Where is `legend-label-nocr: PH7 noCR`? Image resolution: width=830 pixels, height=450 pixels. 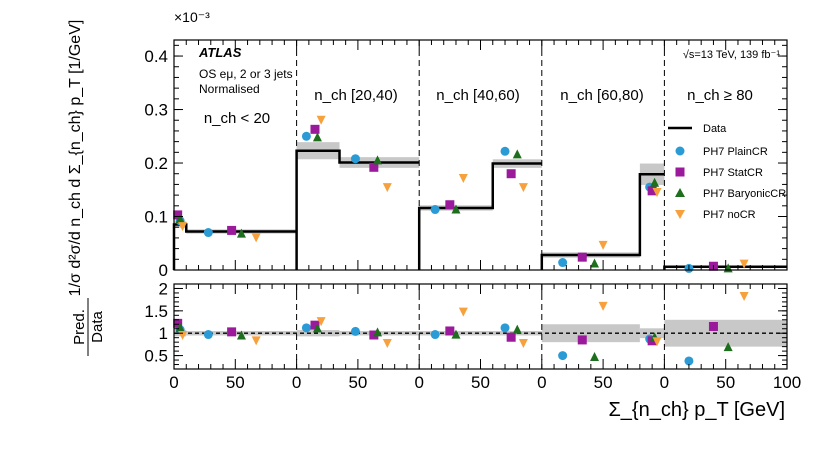 legend-label-nocr: PH7 noCR is located at coordinates (729, 215).